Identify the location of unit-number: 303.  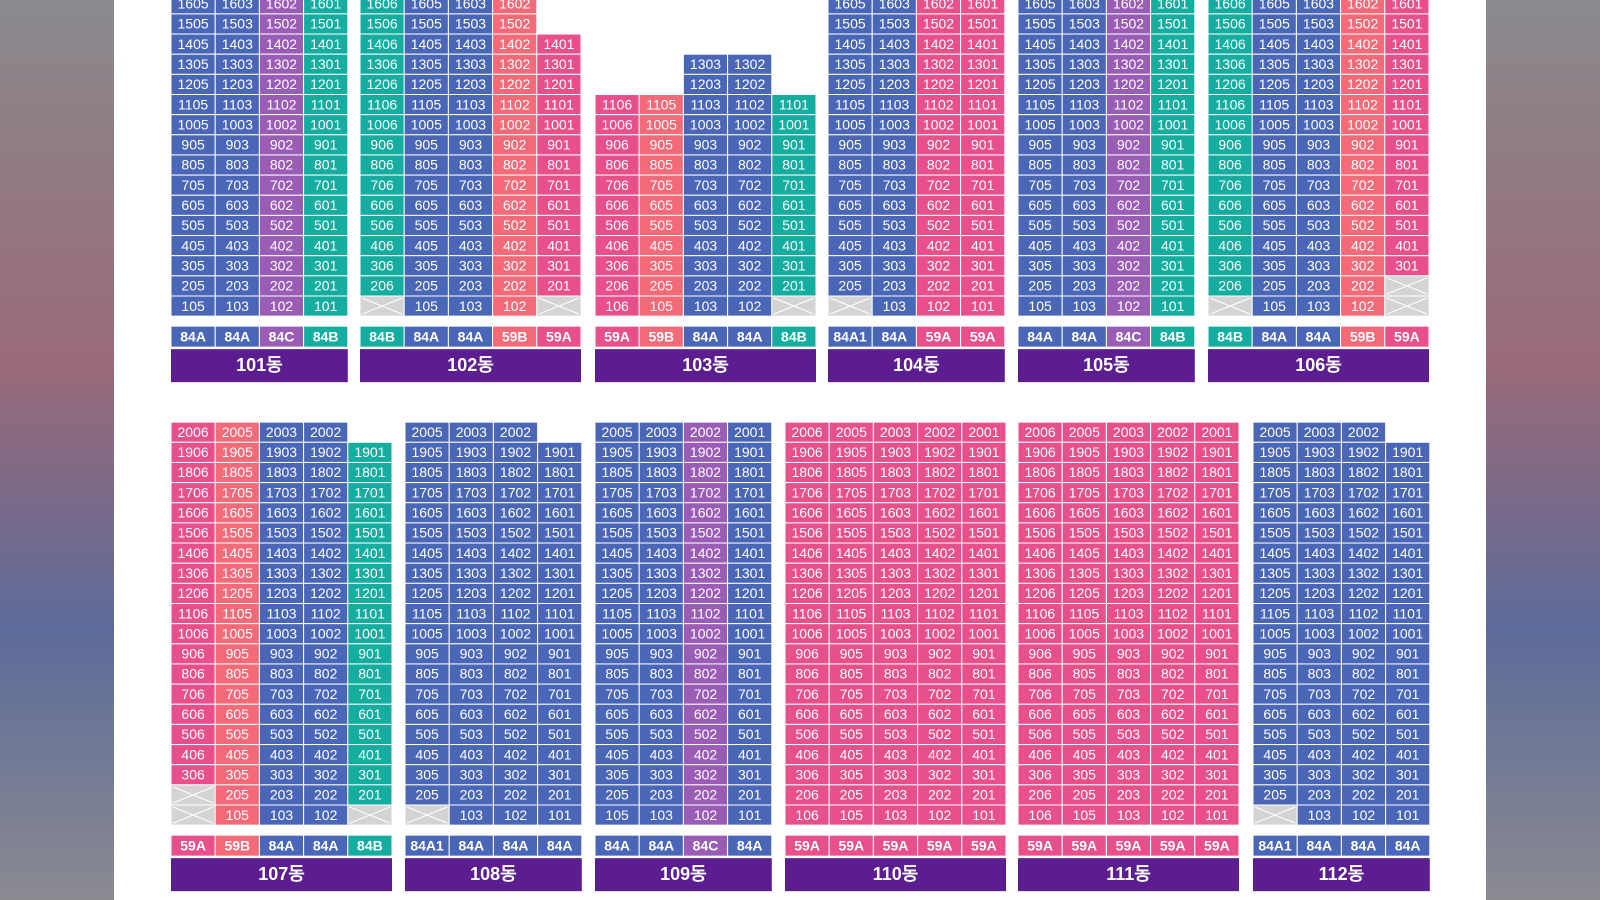
(1320, 774).